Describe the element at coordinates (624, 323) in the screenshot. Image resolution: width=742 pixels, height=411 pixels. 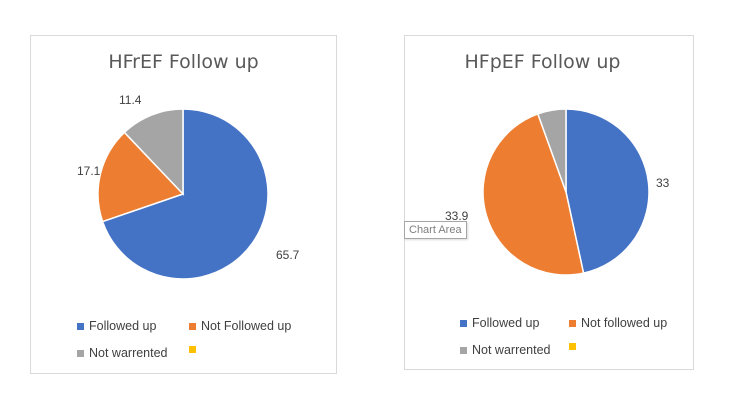
I see `legend-label: Not followed up` at that location.